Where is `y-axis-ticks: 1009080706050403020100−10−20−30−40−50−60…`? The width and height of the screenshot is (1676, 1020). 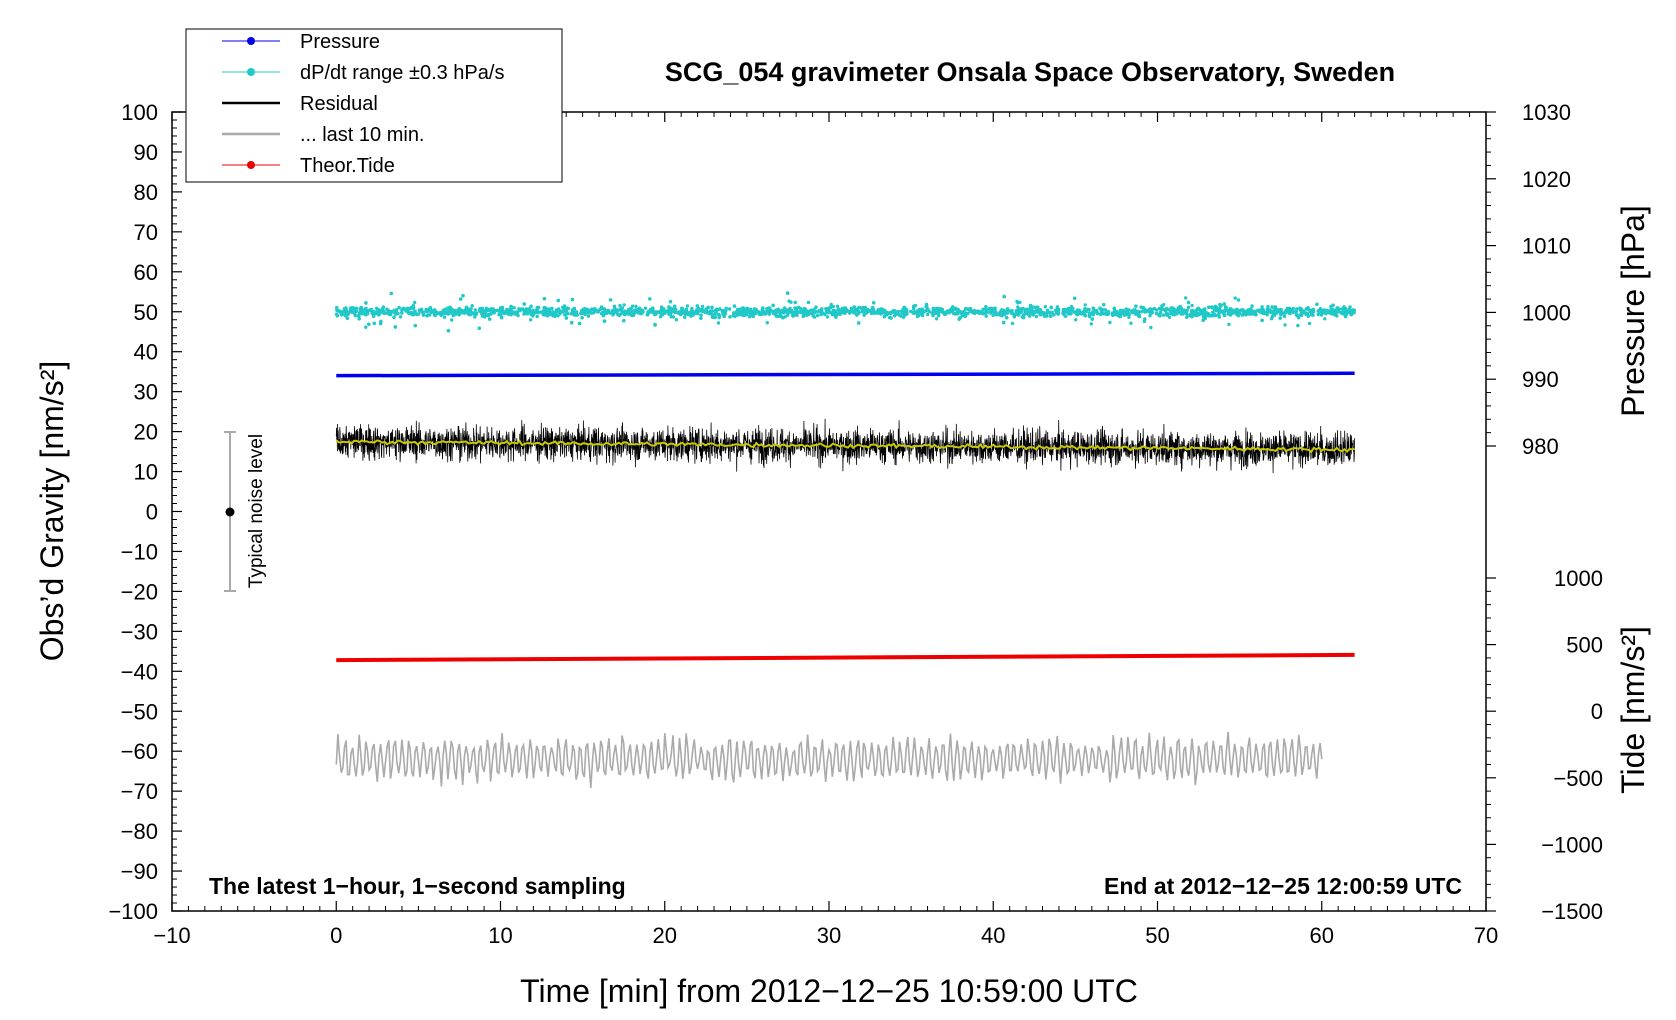 y-axis-ticks: 1009080706050403020100−10−20−30−40−50−60… is located at coordinates (145, 512).